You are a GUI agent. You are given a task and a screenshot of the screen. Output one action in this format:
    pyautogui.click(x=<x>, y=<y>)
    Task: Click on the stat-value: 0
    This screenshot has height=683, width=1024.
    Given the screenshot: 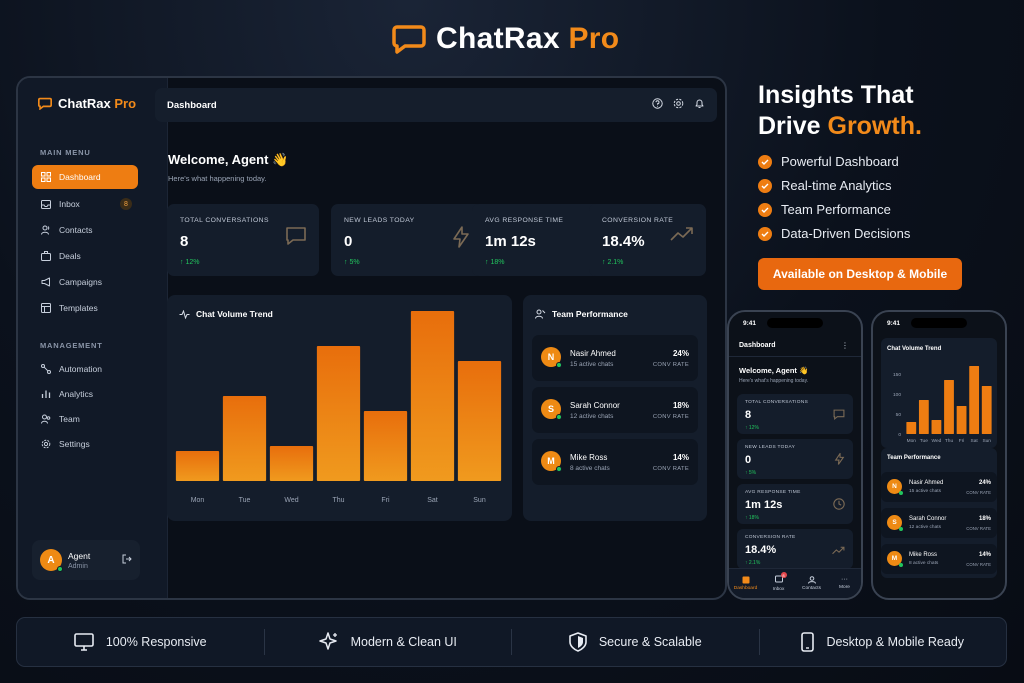 What is the action you would take?
    pyautogui.click(x=748, y=460)
    